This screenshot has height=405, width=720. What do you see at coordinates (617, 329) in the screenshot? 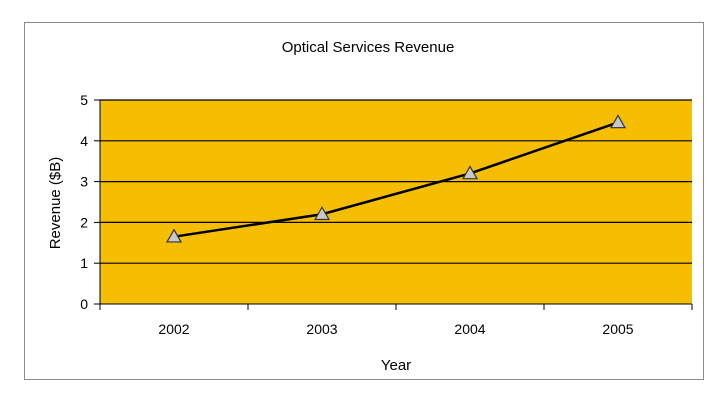
I see `x-tick-label: 2005` at bounding box center [617, 329].